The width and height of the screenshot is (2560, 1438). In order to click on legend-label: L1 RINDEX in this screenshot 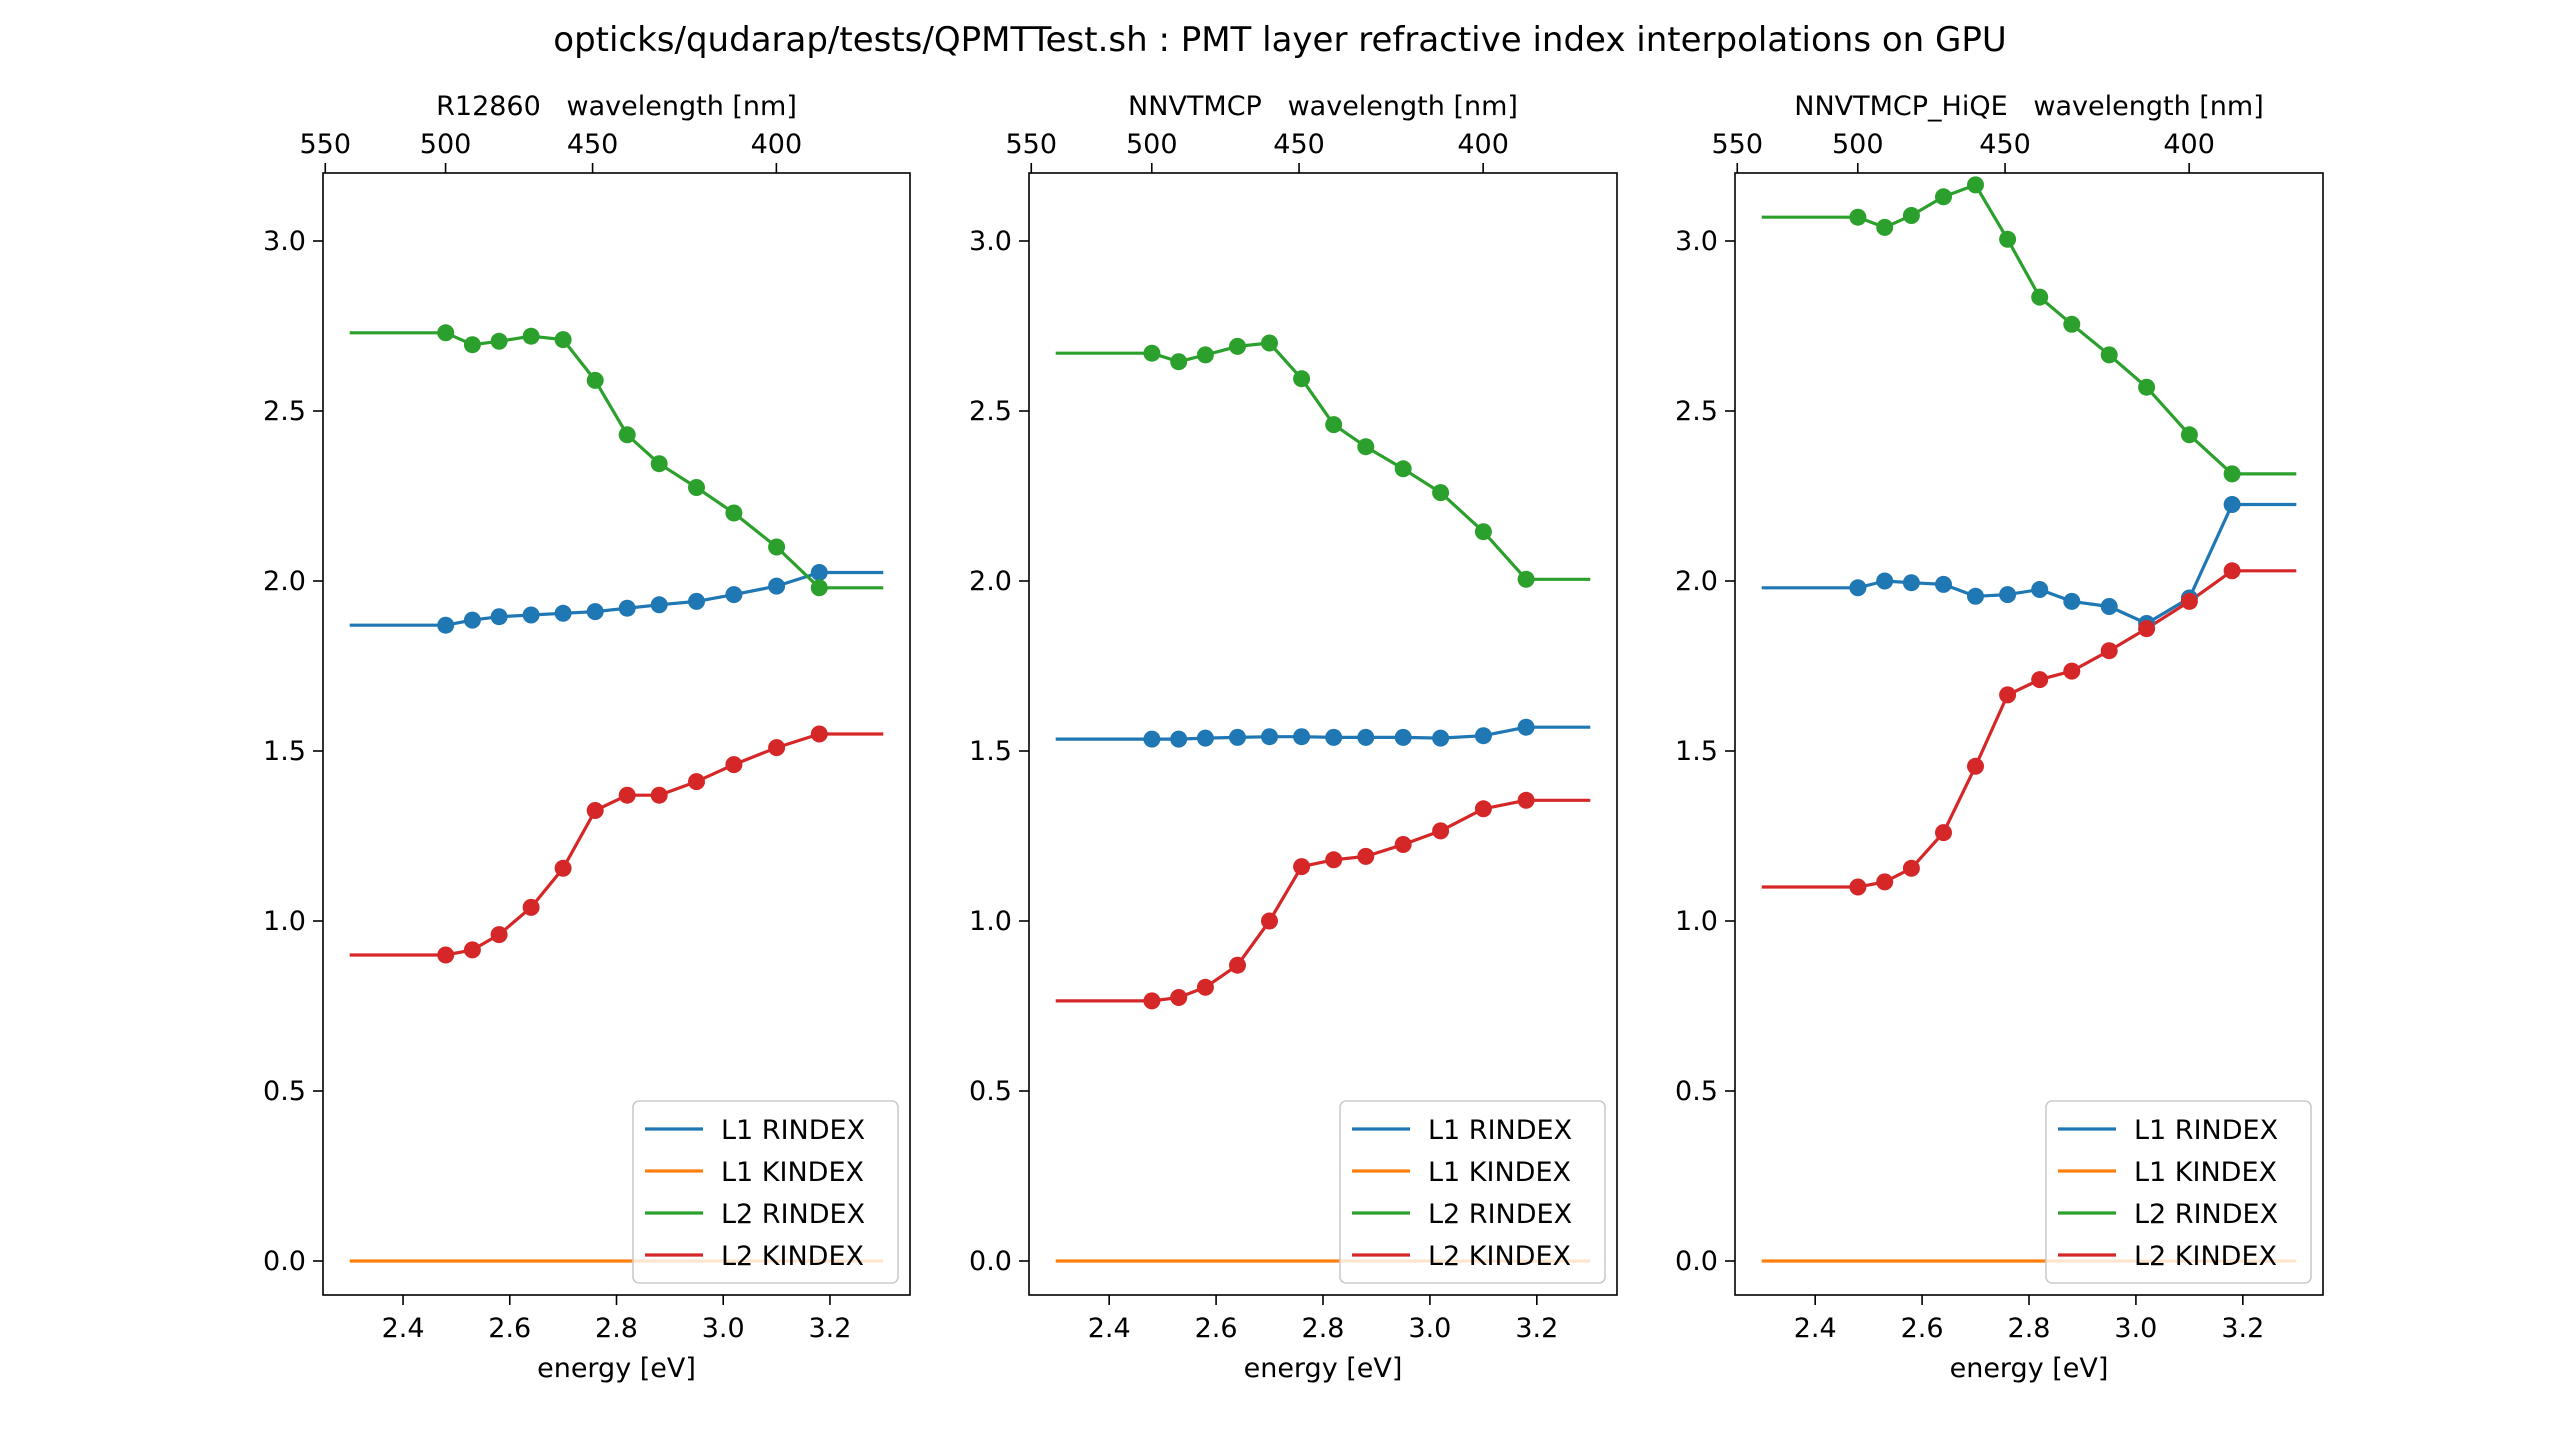, I will do `click(2206, 1130)`.